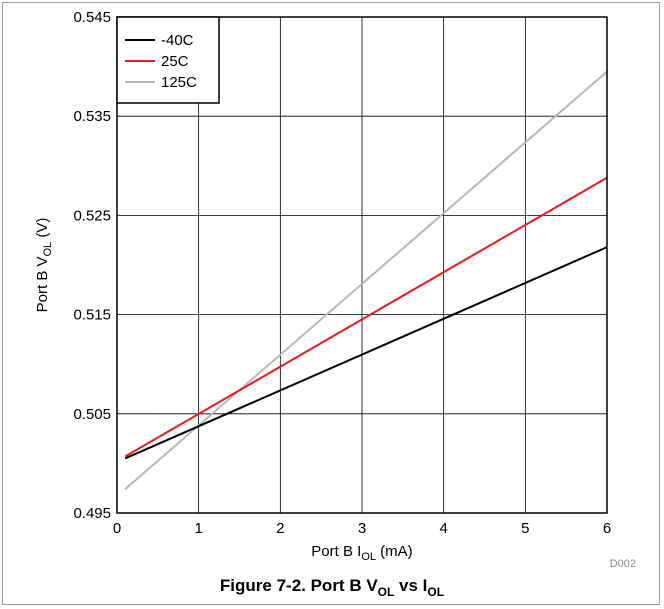  Describe the element at coordinates (92, 265) in the screenshot. I see `y-tick-labels: 0.495 0.505 0.515 0.525 0.535 0.545` at that location.